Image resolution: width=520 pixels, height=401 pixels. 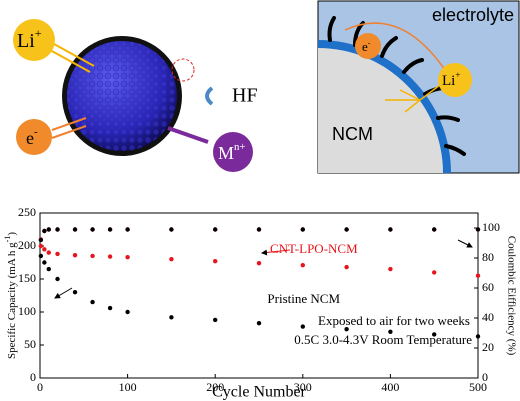 What do you see at coordinates (215, 387) in the screenshot?
I see `x-tick-label: 200` at bounding box center [215, 387].